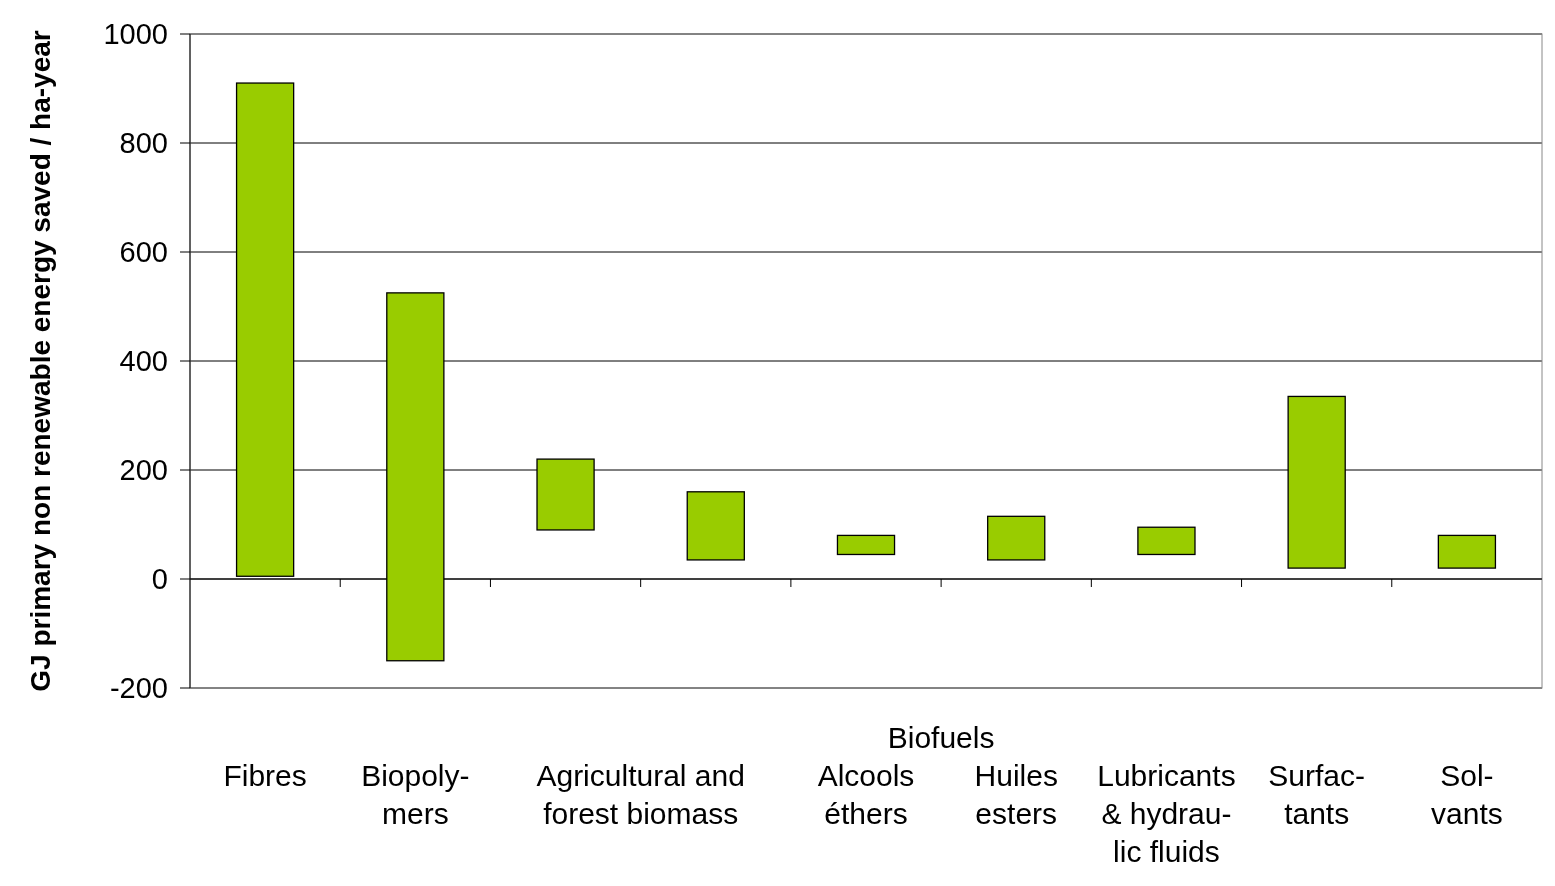 Image resolution: width=1555 pixels, height=886 pixels. Describe the element at coordinates (1317, 794) in the screenshot. I see `x-tick-label: Surfac- tants` at that location.